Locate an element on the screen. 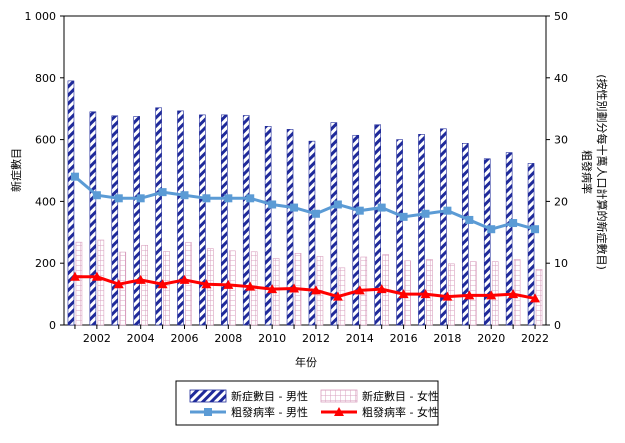  x-tick-label: 2006 is located at coordinates (185, 338).